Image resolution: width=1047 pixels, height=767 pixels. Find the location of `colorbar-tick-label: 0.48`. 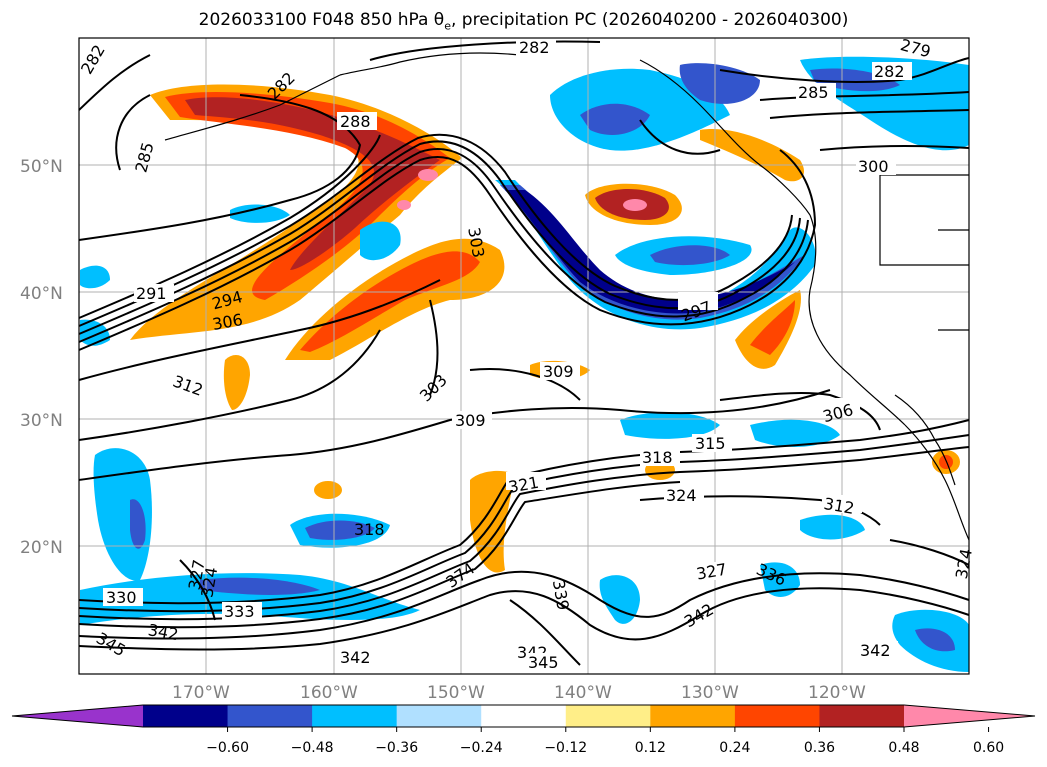

colorbar-tick-label: 0.48 is located at coordinates (903, 748).